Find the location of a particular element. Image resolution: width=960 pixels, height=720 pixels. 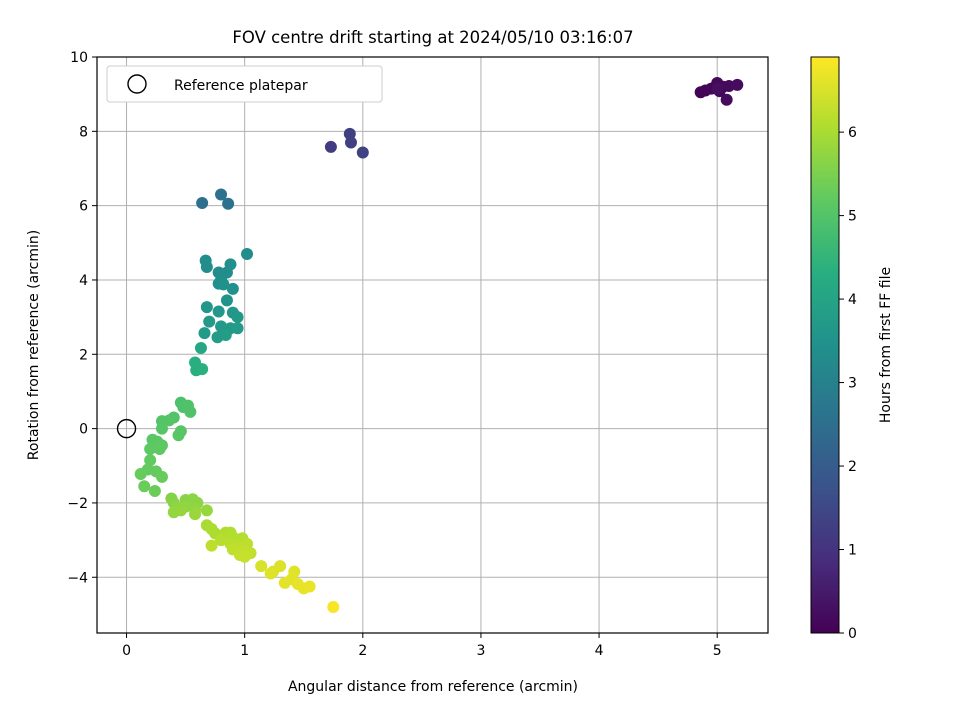

colorbar-tick-label: 5 is located at coordinates (852, 217).